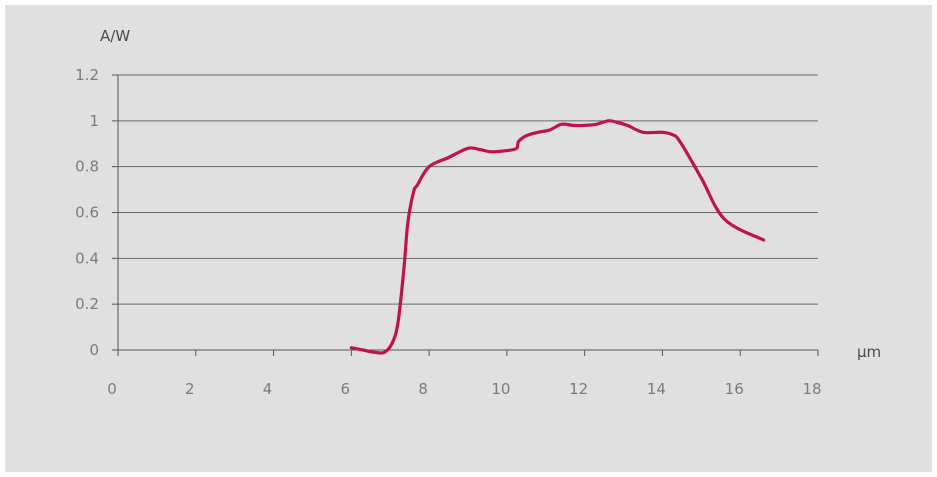  Describe the element at coordinates (869, 352) in the screenshot. I see `x-axis-label: µm` at that location.